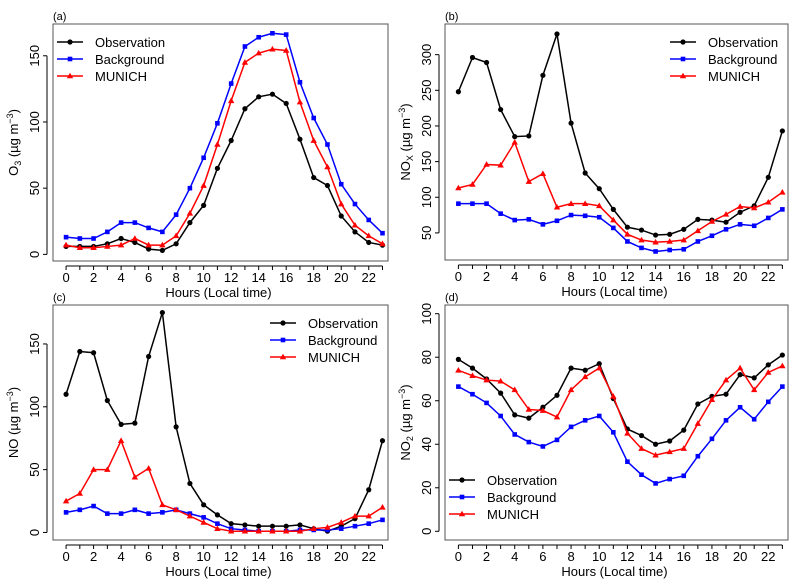 This screenshot has width=800, height=582. Describe the element at coordinates (740, 276) in the screenshot. I see `x-tick-label: 20` at that location.